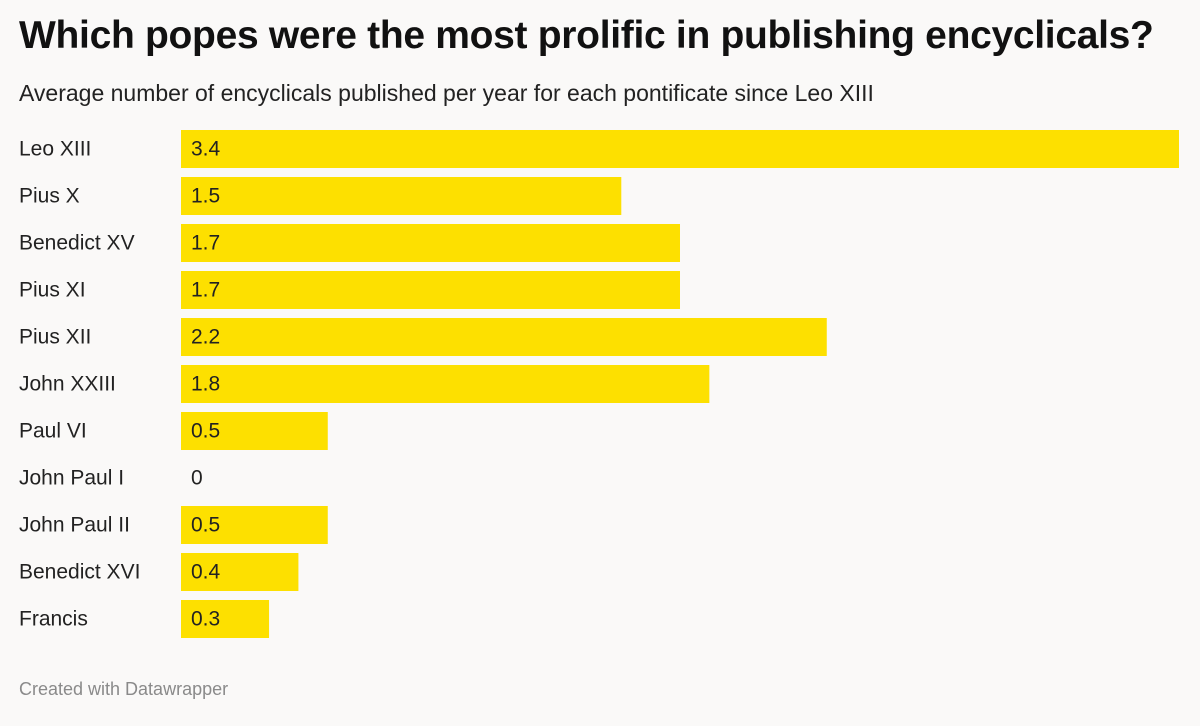  I want to click on value-label: 2.2, so click(205, 337).